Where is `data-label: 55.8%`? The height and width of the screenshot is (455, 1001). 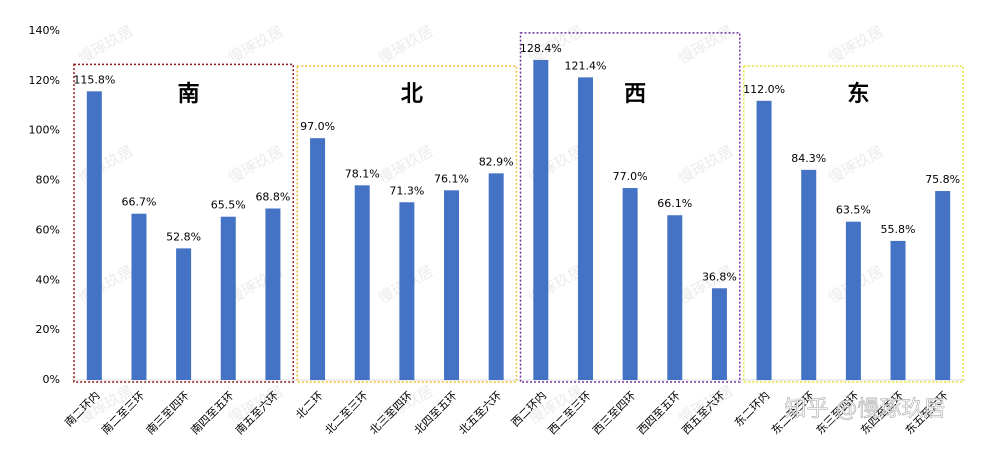 data-label: 55.8% is located at coordinates (898, 229).